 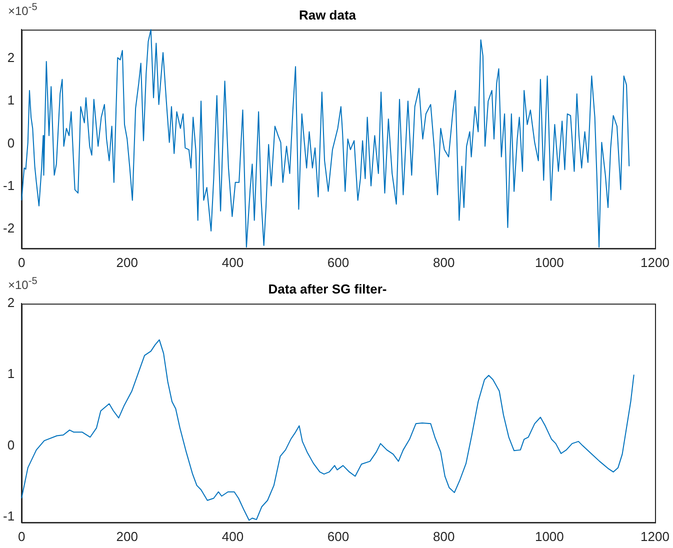 I want to click on chart-title: Raw data, so click(x=327, y=14).